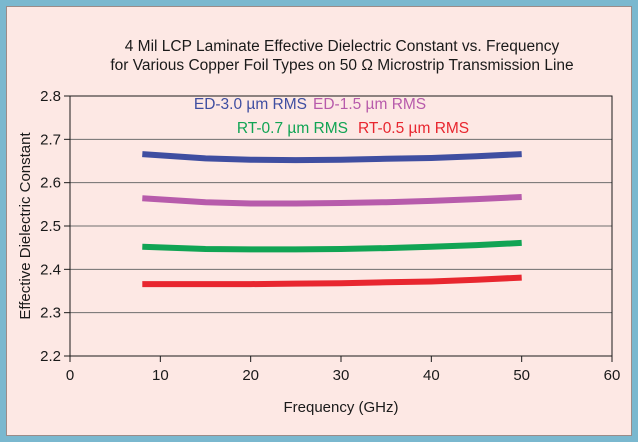 The height and width of the screenshot is (442, 638). I want to click on x-tick-label: 20, so click(250, 375).